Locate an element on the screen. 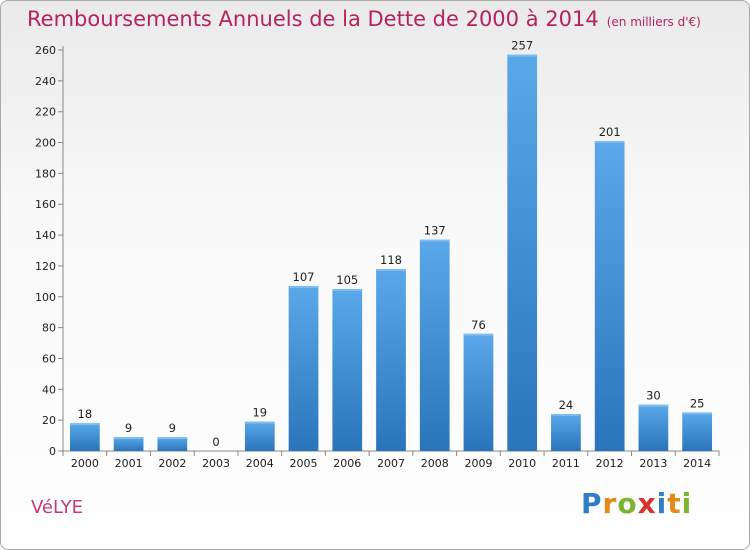 The height and width of the screenshot is (550, 750). y-tick-label: 40 is located at coordinates (49, 389).